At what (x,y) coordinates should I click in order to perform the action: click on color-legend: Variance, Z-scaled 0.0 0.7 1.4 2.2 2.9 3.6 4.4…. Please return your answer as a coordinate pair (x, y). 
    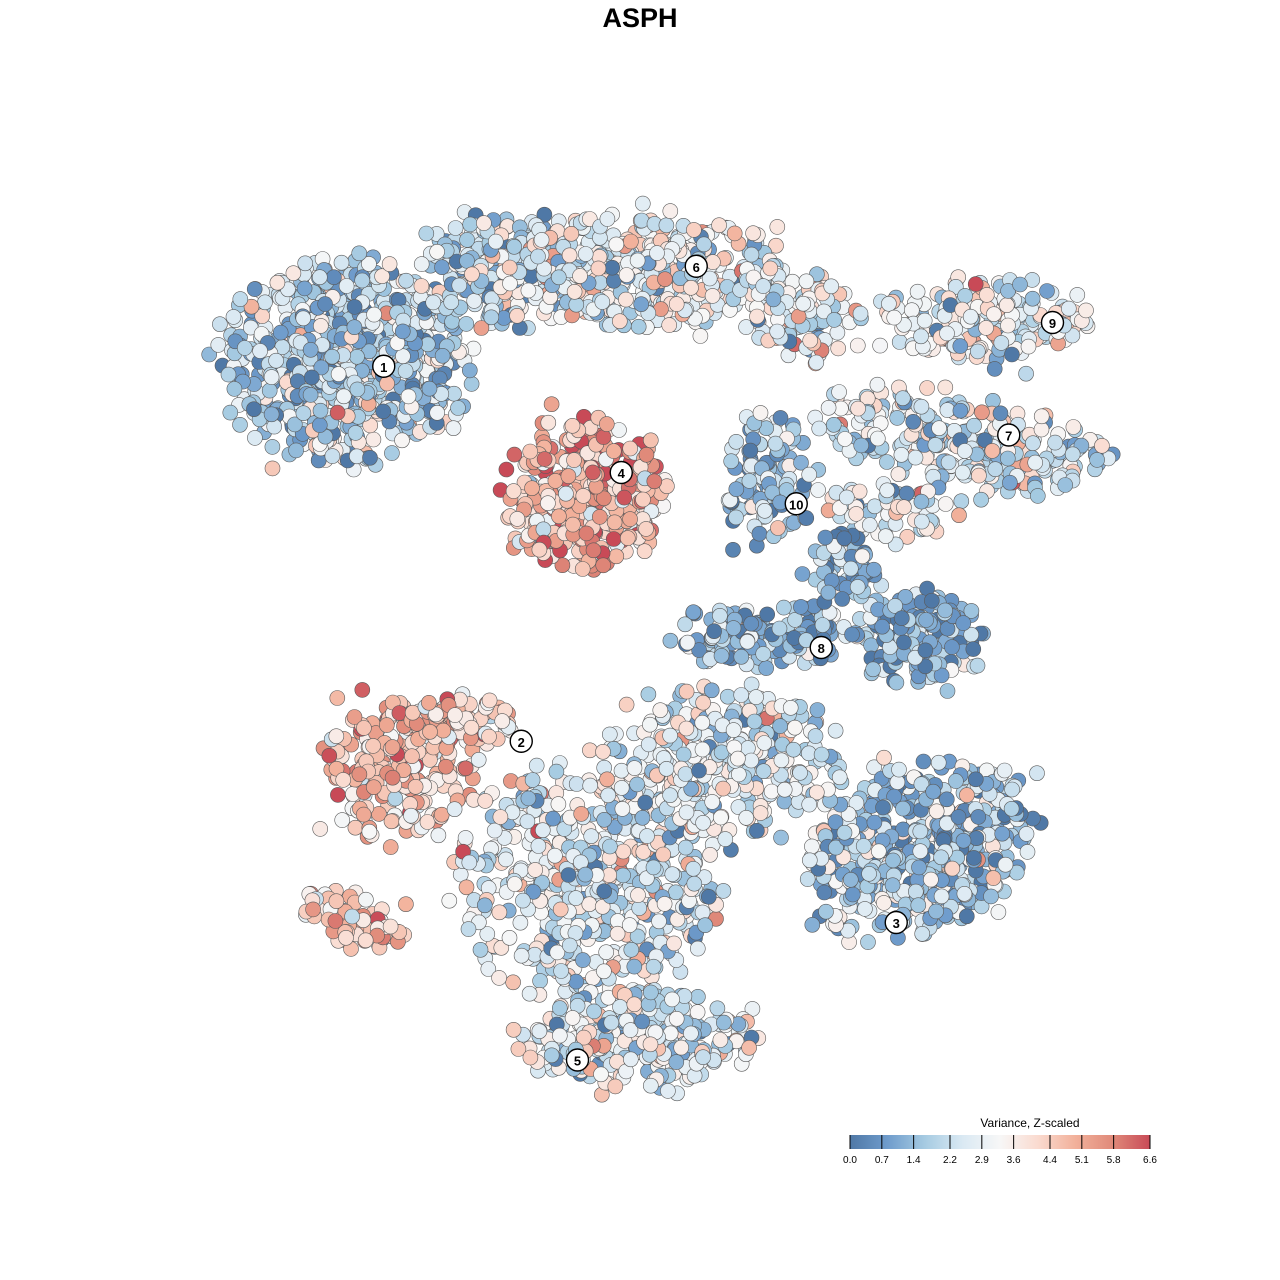
    Looking at the image, I should click on (1000, 1141).